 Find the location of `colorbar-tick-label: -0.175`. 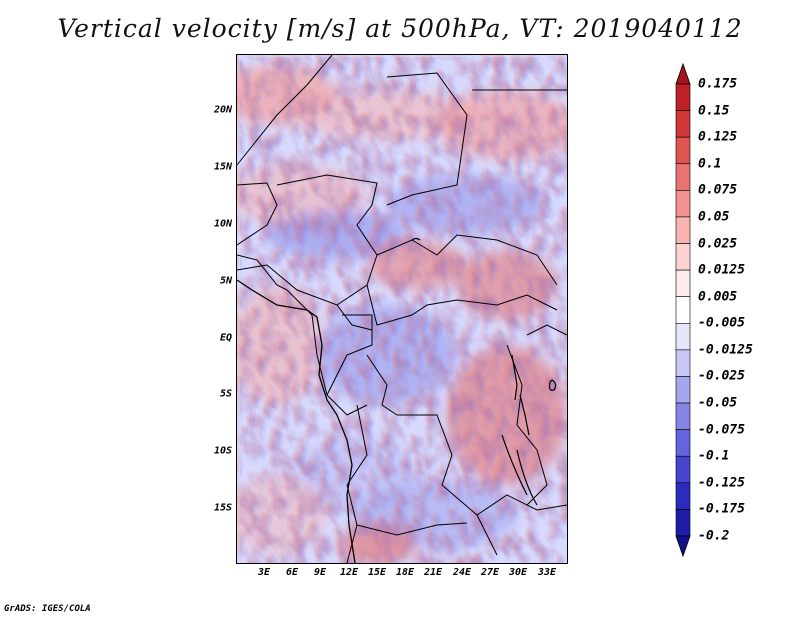

colorbar-tick-label: -0.175 is located at coordinates (721, 509).